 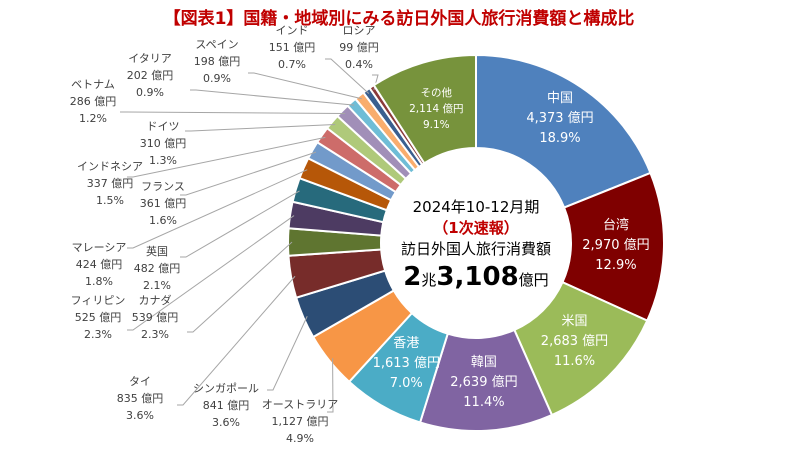 I want to click on inner-label: 韓国 2,639 億円 11.4%, so click(x=483, y=383).